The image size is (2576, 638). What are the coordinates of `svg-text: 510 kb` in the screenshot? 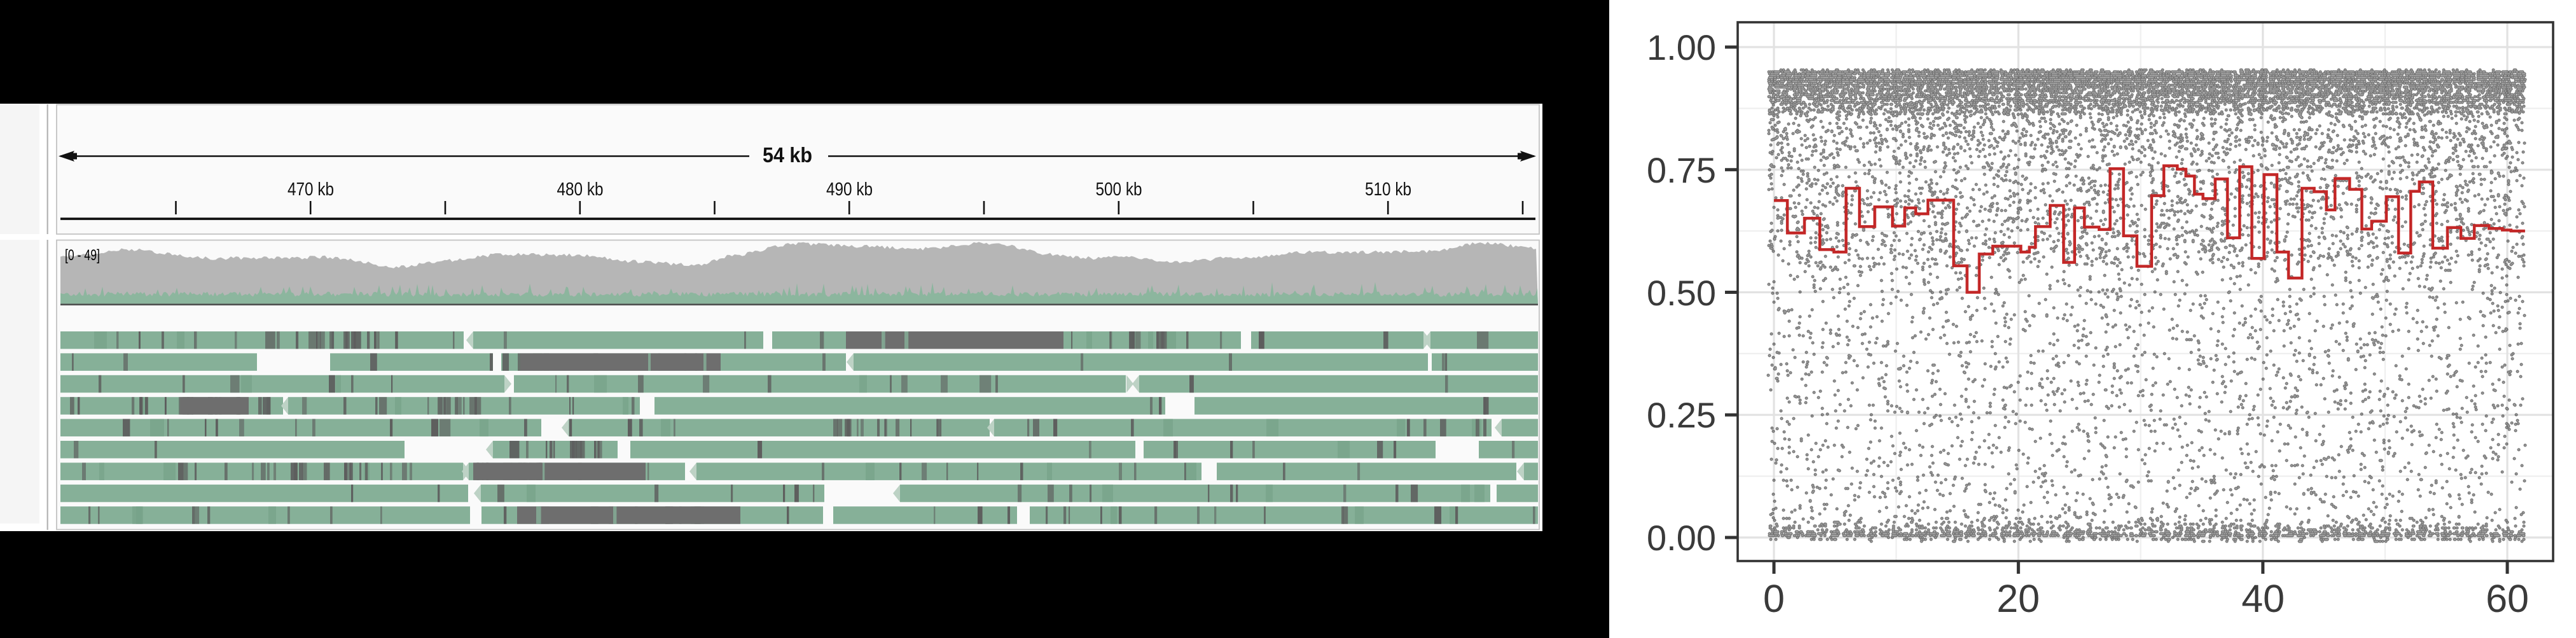 It's located at (1388, 190).